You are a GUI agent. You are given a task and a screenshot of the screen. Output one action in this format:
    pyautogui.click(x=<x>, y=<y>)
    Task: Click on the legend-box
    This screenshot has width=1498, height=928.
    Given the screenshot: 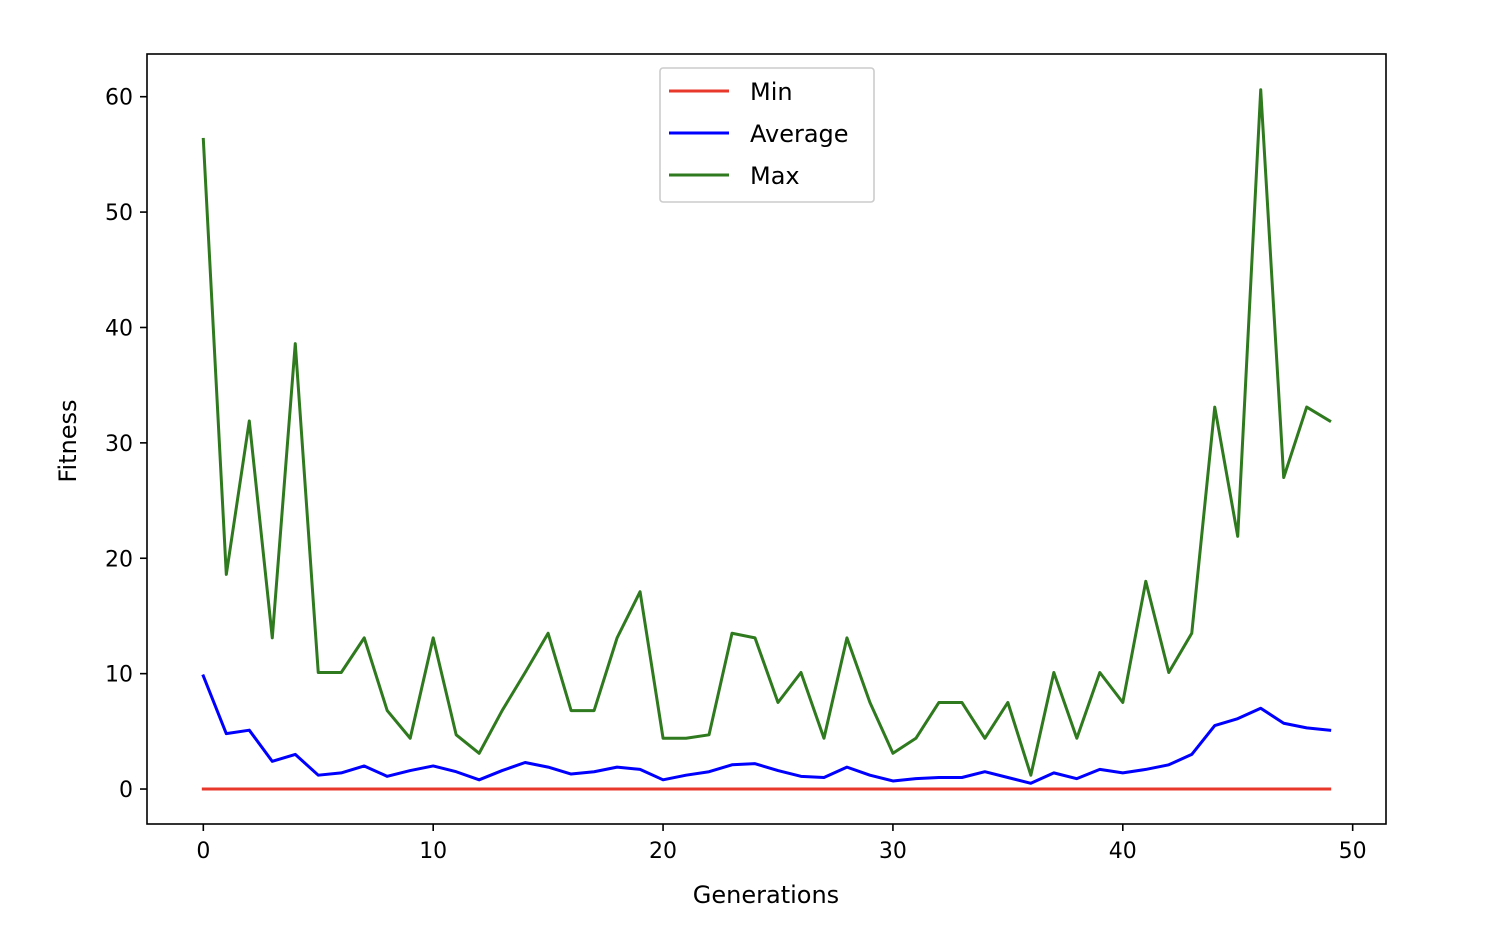 What is the action you would take?
    pyautogui.click(x=767, y=135)
    